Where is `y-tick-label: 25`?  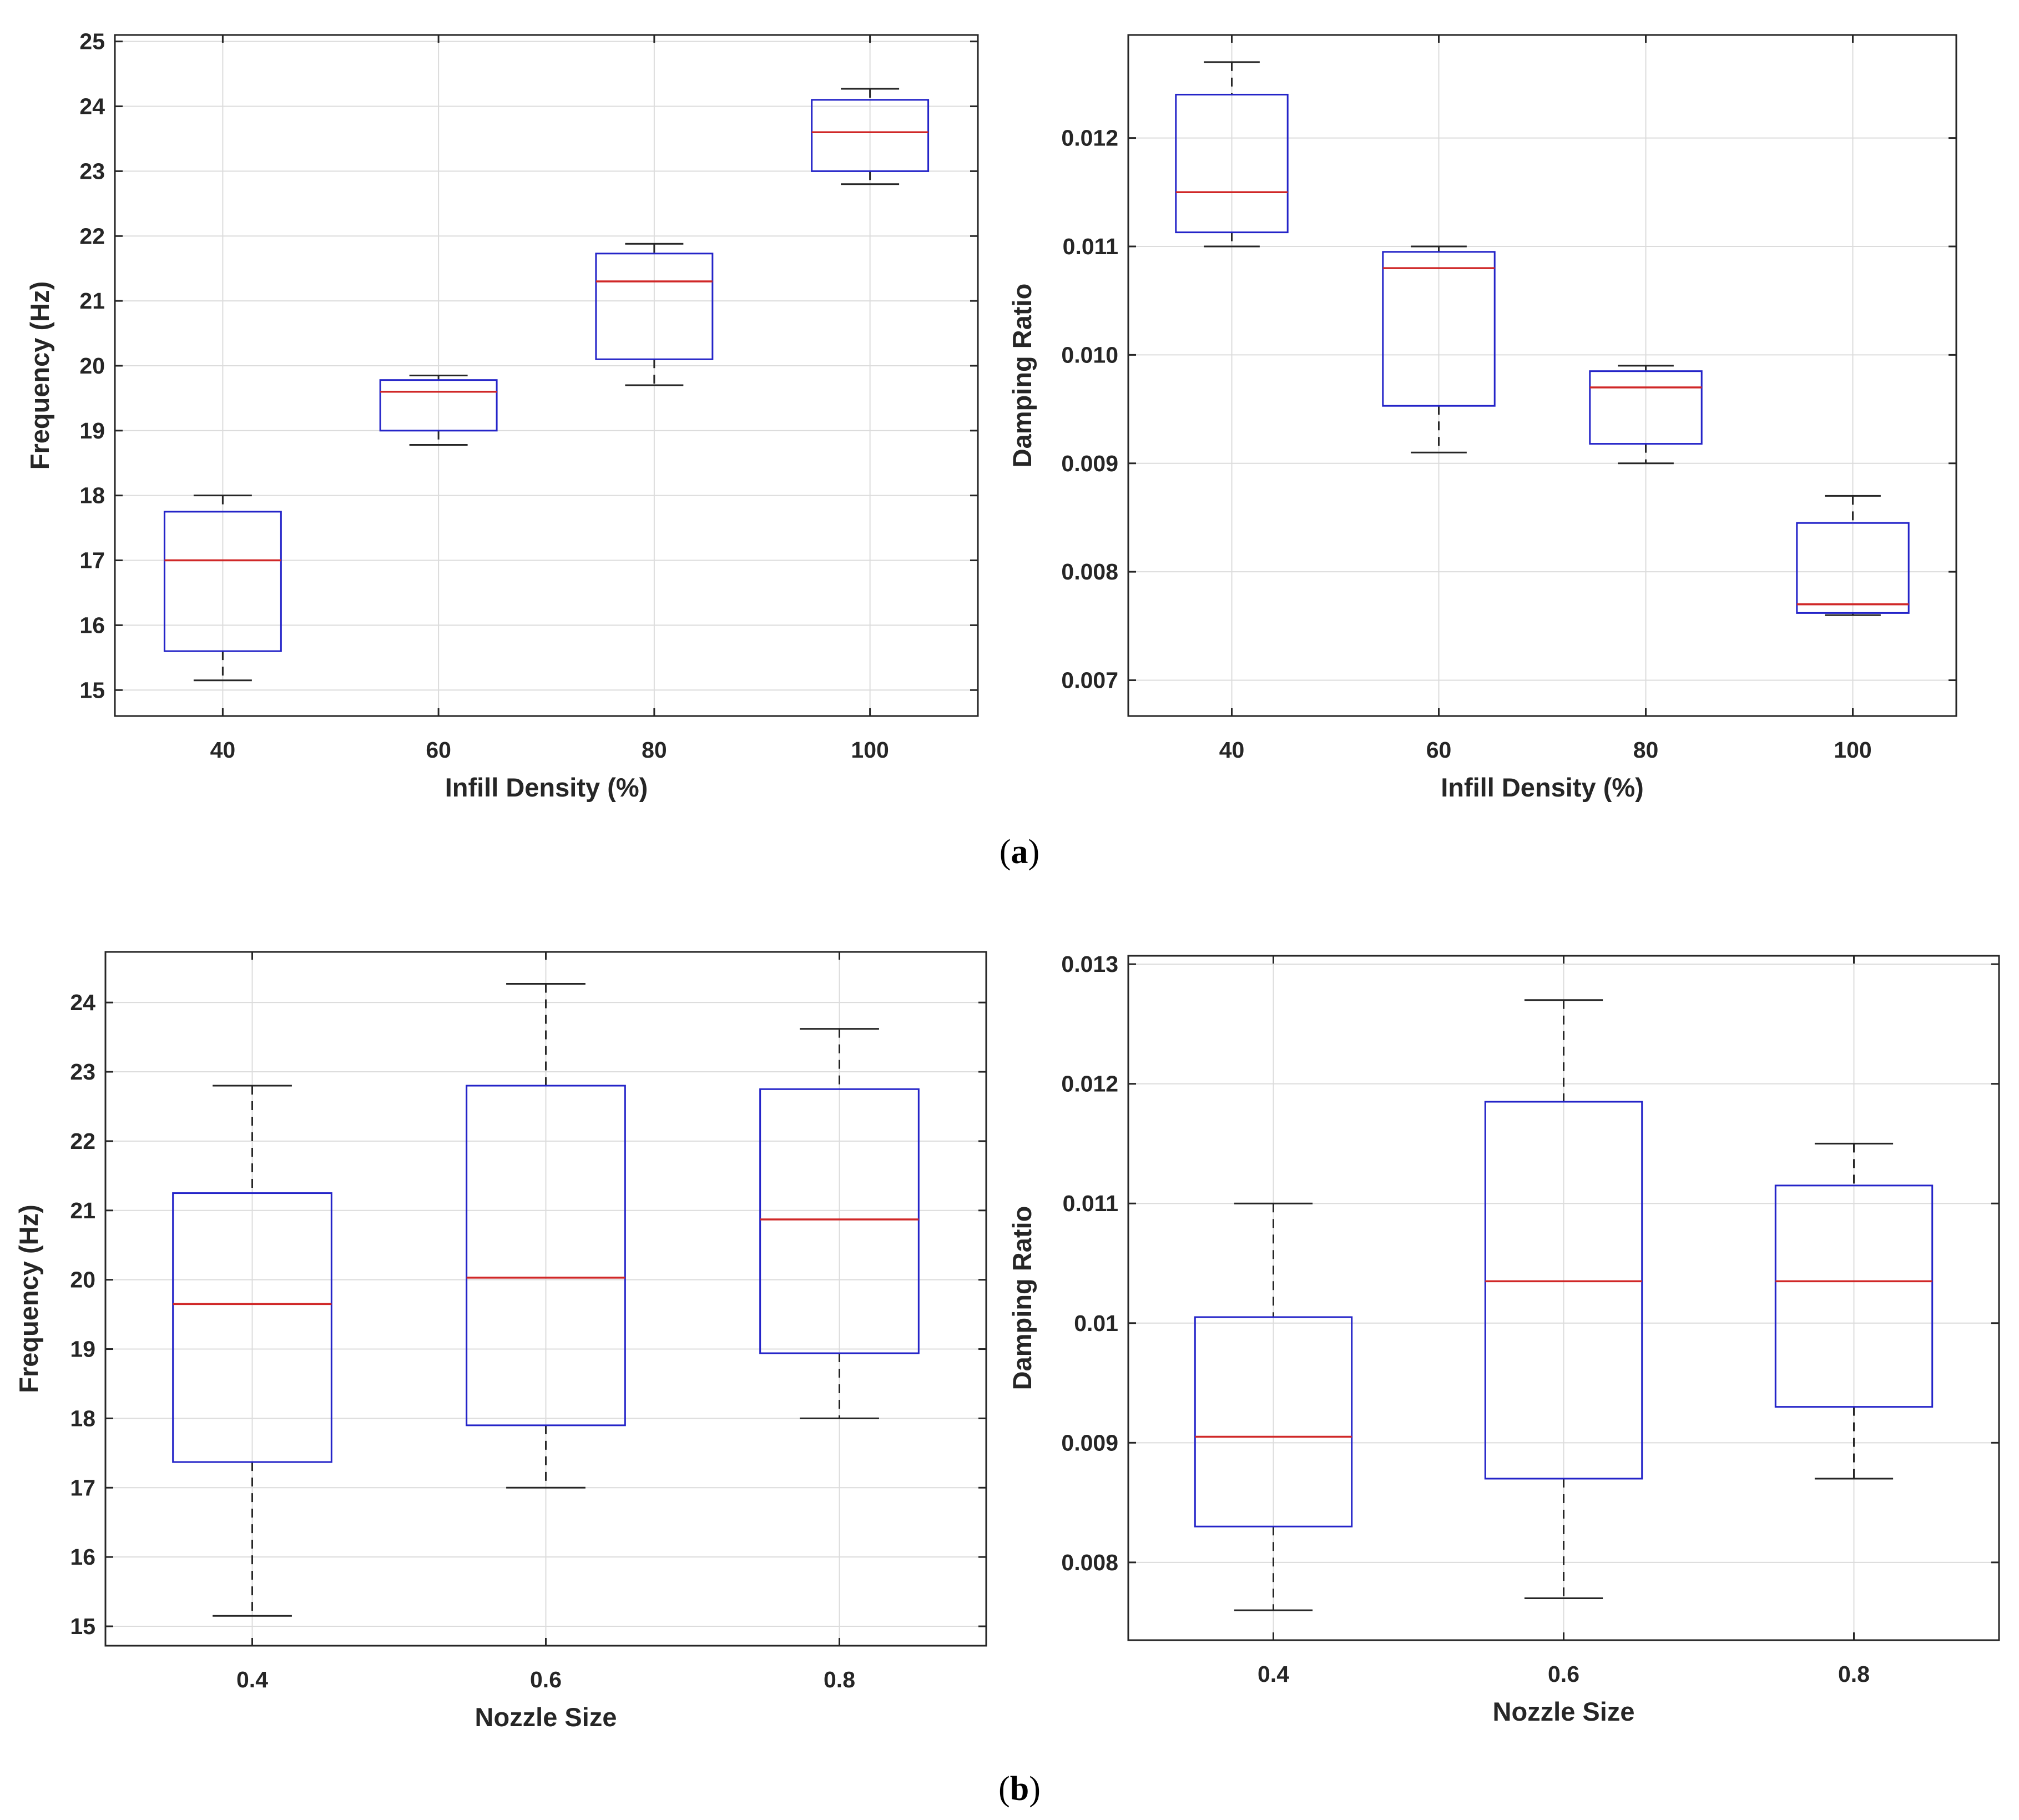 y-tick-label: 25 is located at coordinates (92, 41).